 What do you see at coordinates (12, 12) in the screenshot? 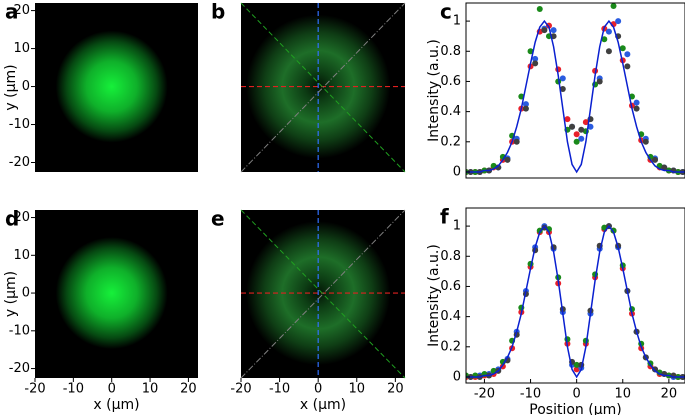
I see `panel-label: a` at bounding box center [12, 12].